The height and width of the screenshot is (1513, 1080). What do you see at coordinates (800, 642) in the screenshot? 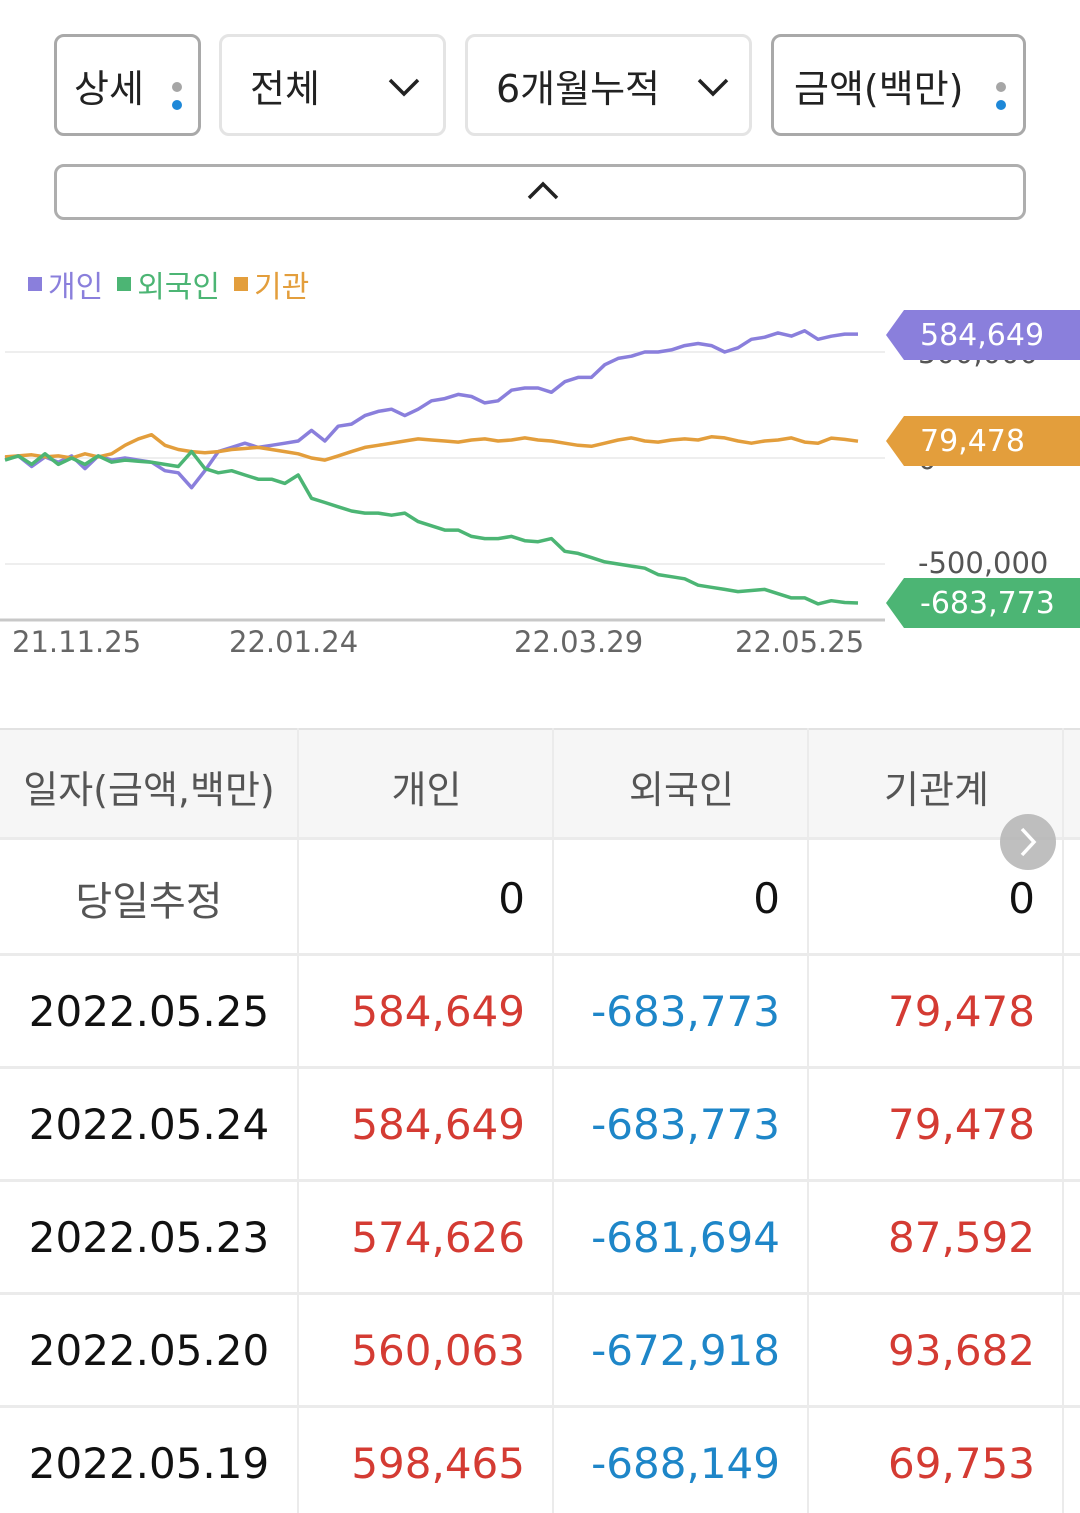
I see `x-tick-label: 22.05.25` at bounding box center [800, 642].